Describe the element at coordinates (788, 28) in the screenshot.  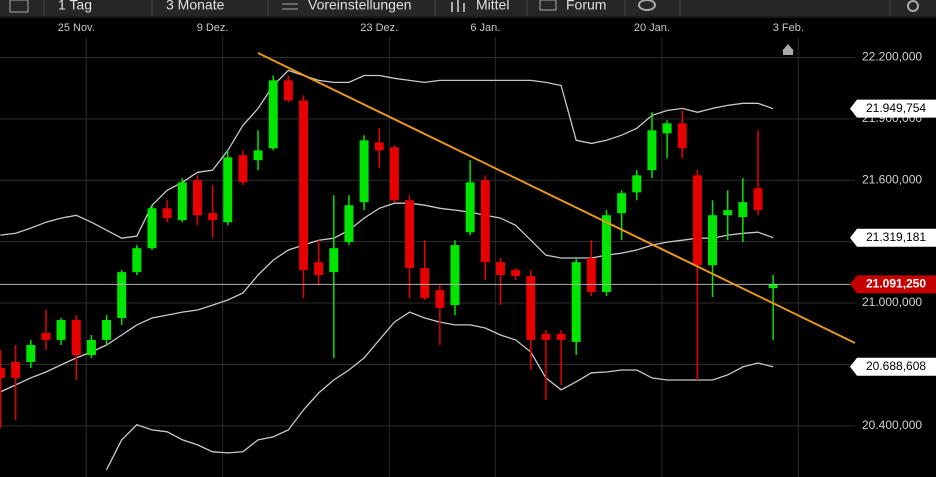
I see `x-tick-label: 3 Feb.` at that location.